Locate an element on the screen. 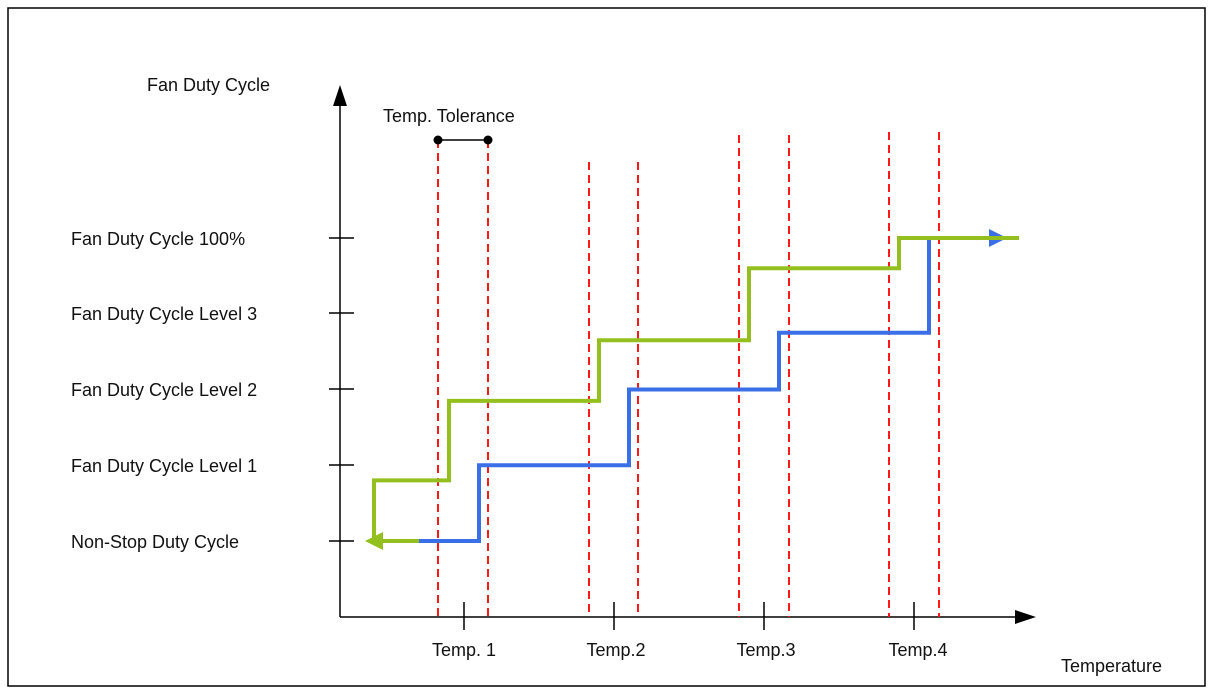  y-axis-arrow is located at coordinates (340, 95).